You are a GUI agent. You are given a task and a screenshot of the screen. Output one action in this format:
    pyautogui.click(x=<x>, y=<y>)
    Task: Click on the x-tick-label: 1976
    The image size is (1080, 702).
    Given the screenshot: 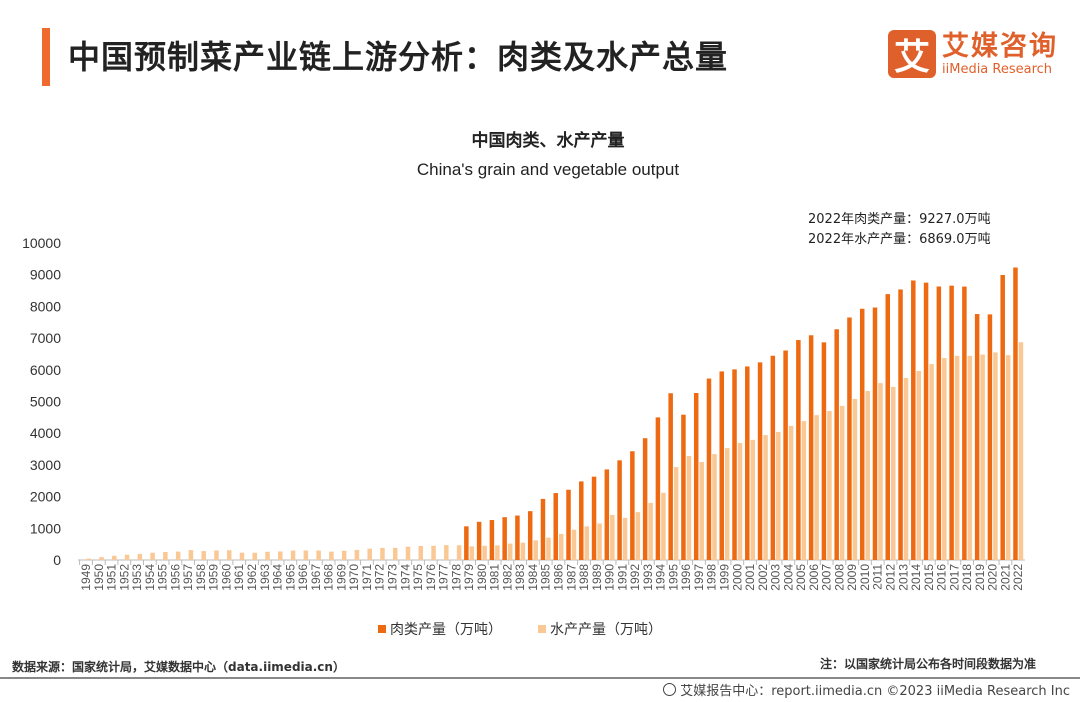 What is the action you would take?
    pyautogui.click(x=431, y=577)
    